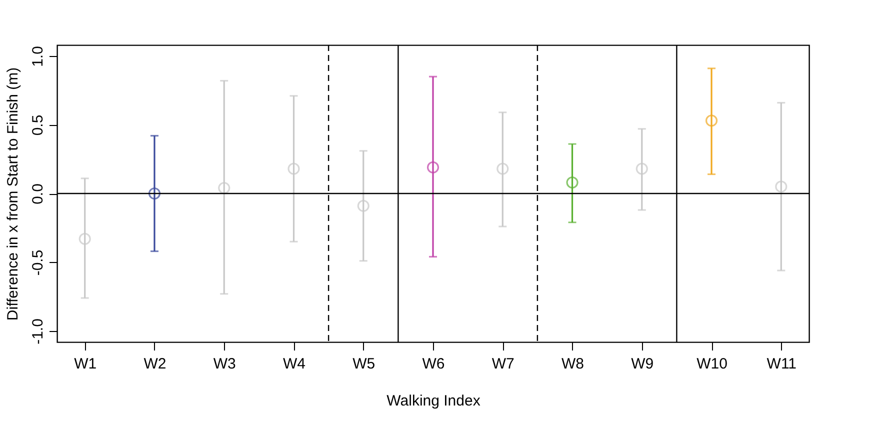  Describe the element at coordinates (85, 364) in the screenshot. I see `x-tick-label: W1` at that location.